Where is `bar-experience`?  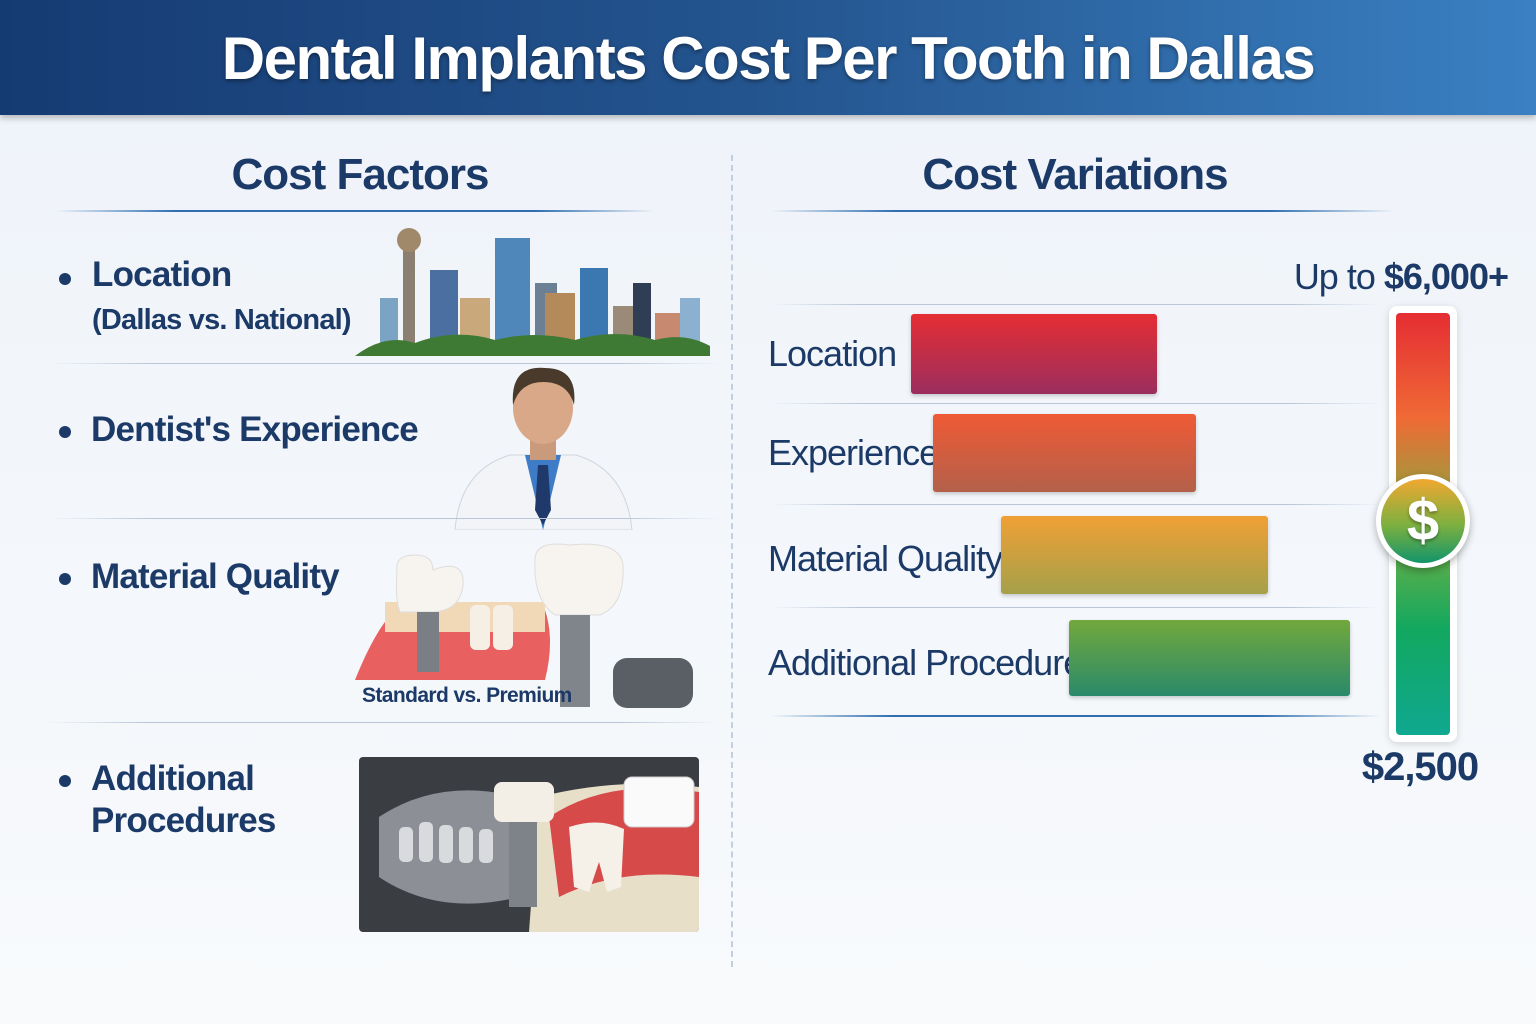 bar-experience is located at coordinates (1064, 453).